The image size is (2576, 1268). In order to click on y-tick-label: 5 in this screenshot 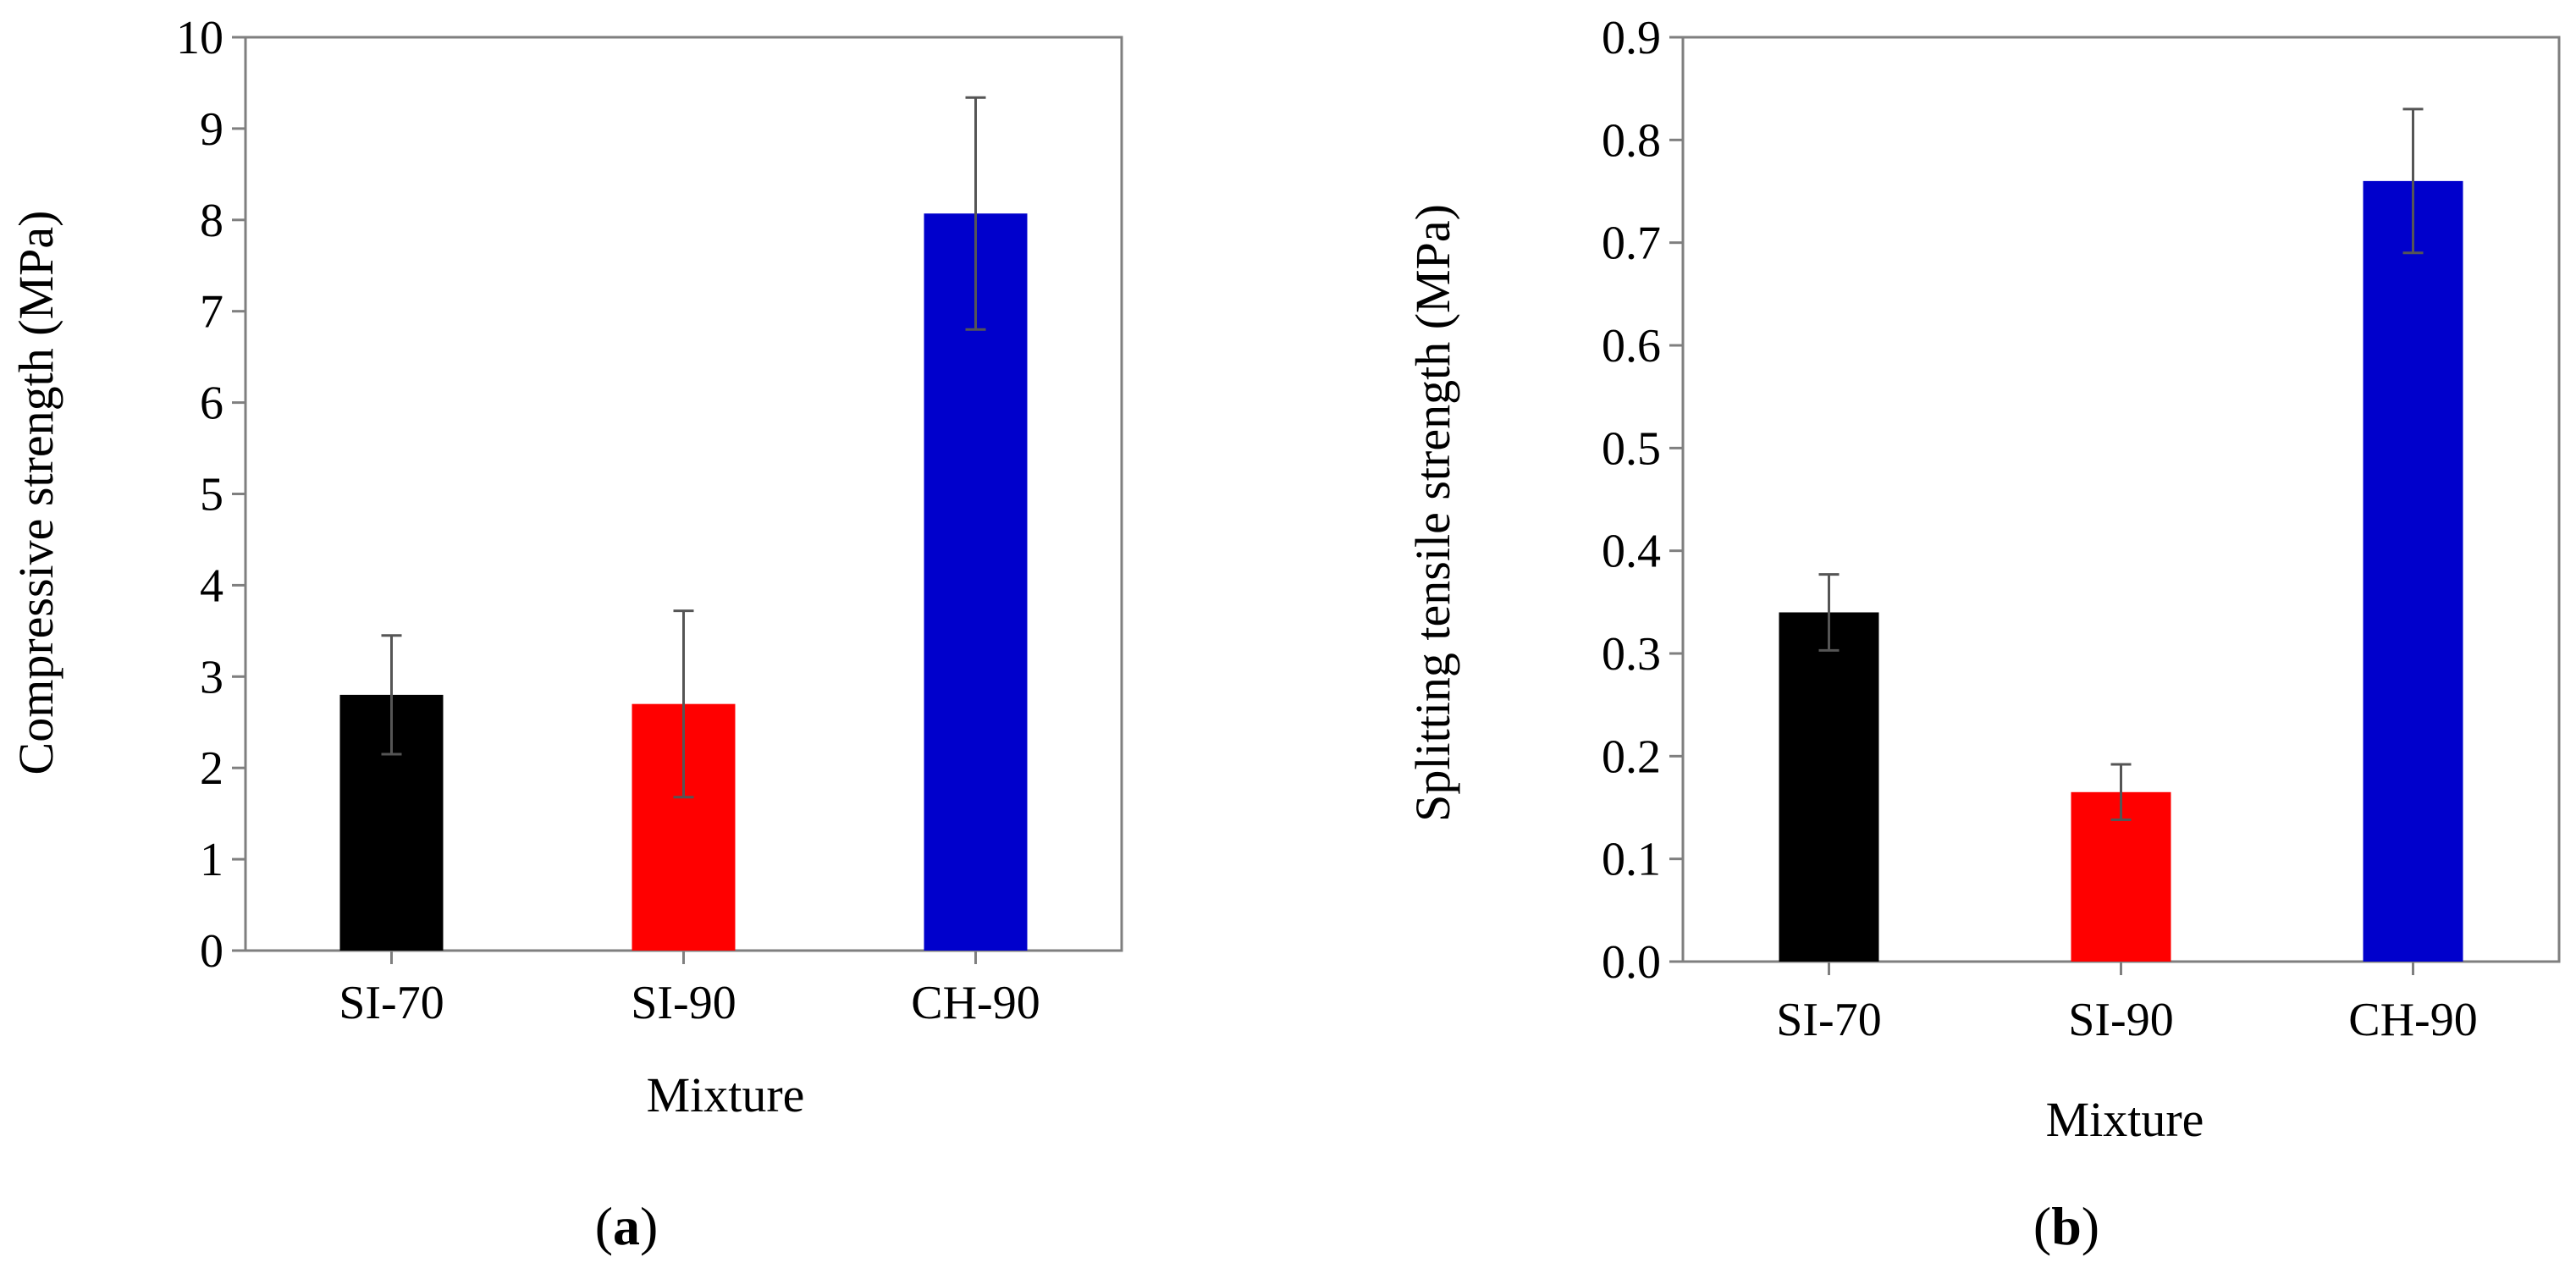, I will do `click(212, 495)`.